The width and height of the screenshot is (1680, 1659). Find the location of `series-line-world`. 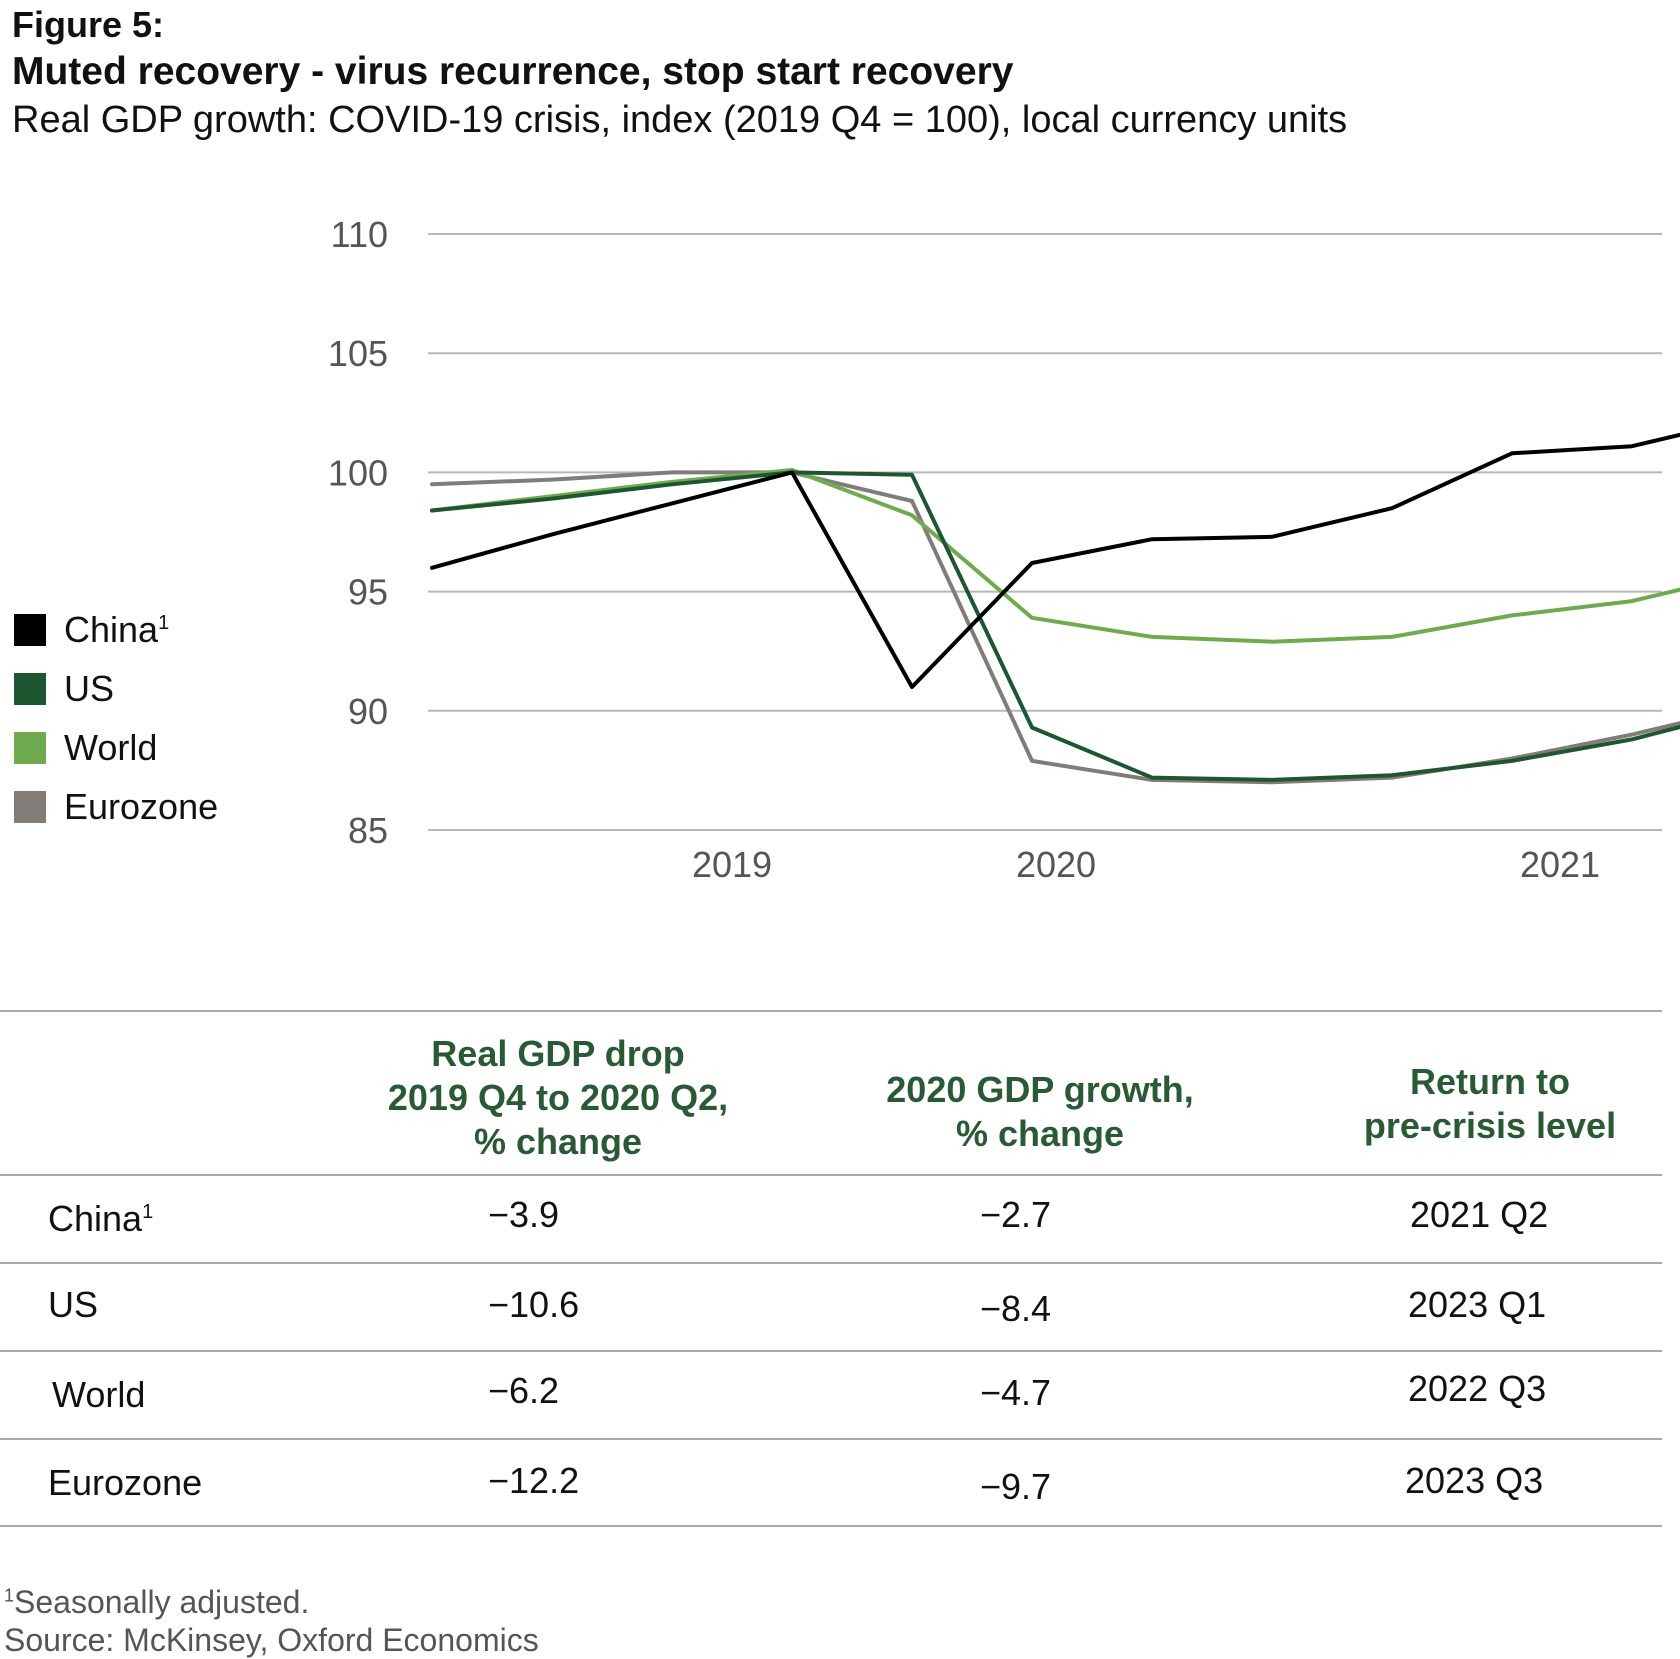

series-line-world is located at coordinates (1055, 556).